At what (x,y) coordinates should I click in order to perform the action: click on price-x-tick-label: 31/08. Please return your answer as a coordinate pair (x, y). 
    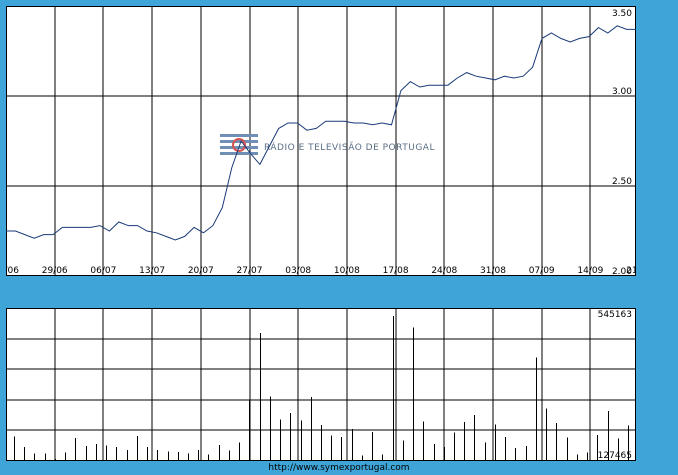
    Looking at the image, I should click on (493, 271).